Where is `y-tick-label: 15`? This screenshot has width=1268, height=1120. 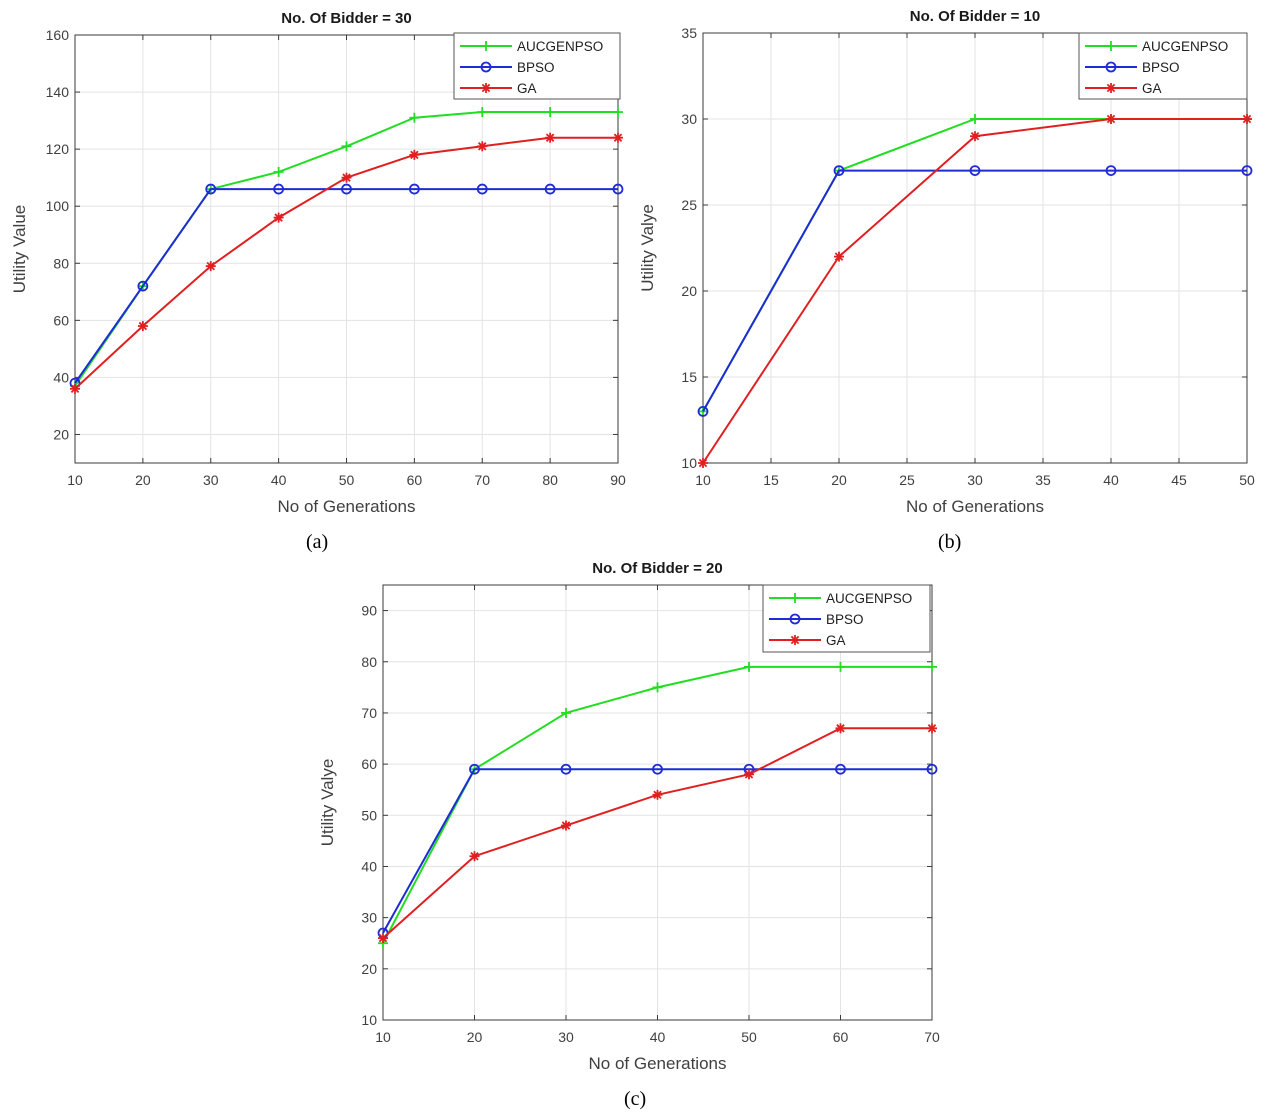 y-tick-label: 15 is located at coordinates (689, 377).